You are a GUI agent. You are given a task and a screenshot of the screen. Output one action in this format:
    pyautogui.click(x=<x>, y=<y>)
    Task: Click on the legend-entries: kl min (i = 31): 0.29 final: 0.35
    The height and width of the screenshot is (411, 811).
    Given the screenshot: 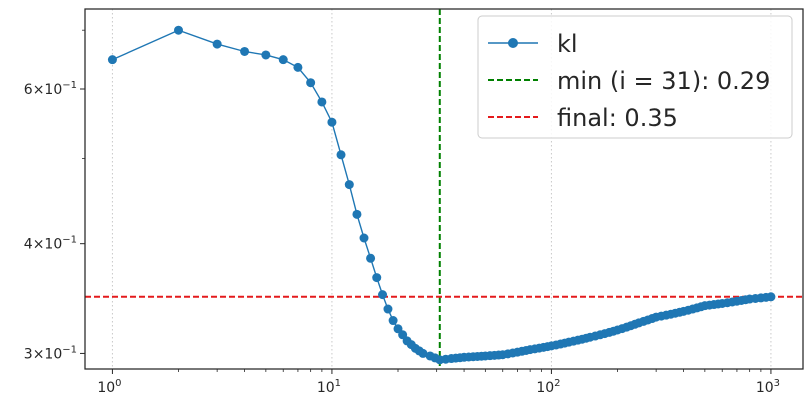 What is the action you would take?
    pyautogui.click(x=629, y=81)
    